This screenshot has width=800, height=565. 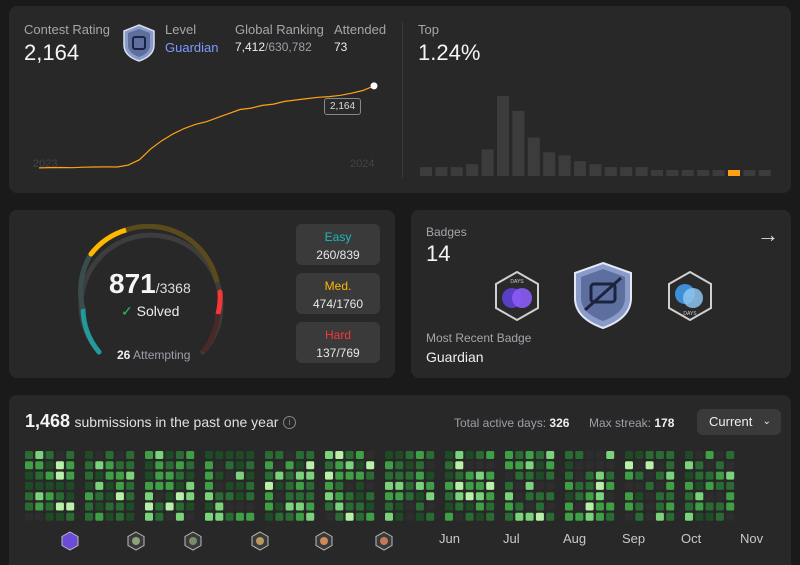 I want to click on days-badge-blue-icon: DAYS, so click(x=690, y=296).